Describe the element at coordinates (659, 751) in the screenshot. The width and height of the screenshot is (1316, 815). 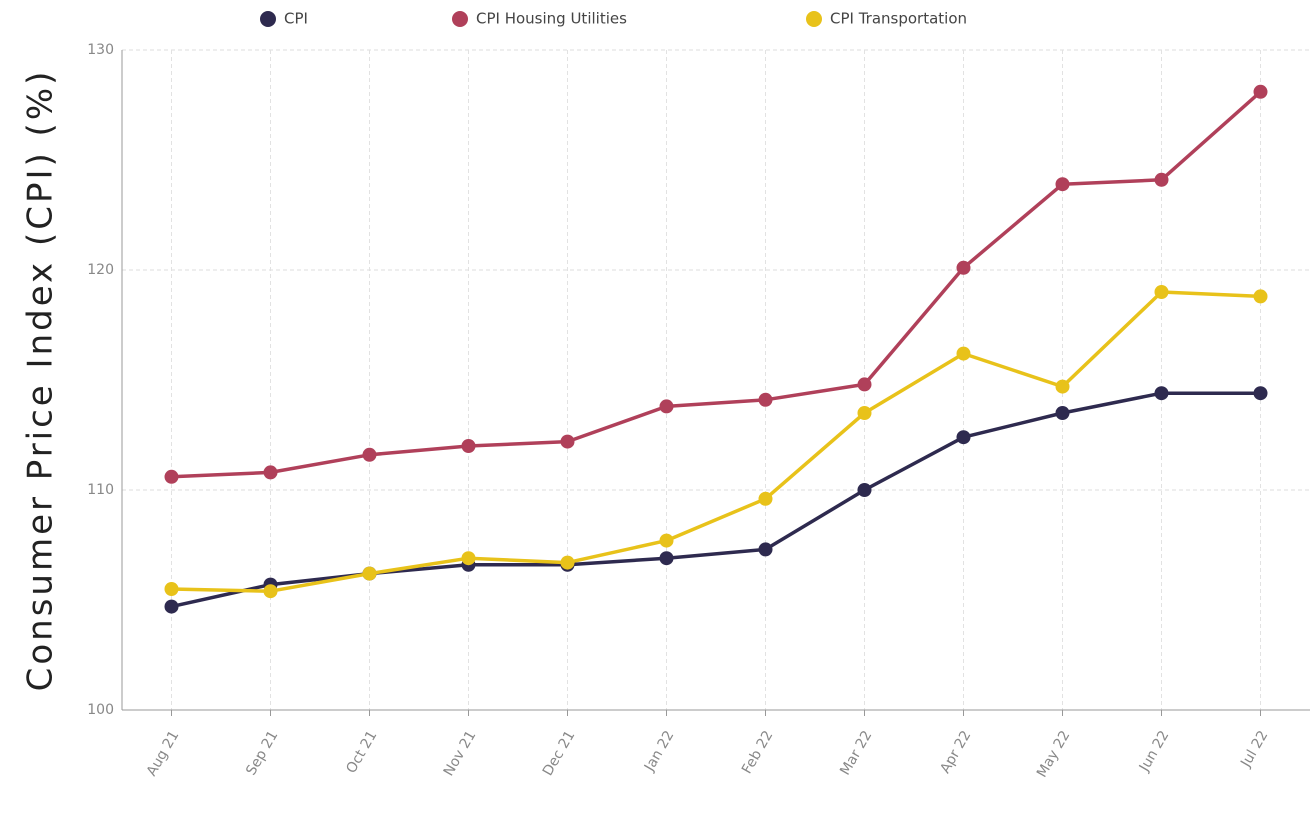
I see `x-tick-label: Jan 22` at that location.